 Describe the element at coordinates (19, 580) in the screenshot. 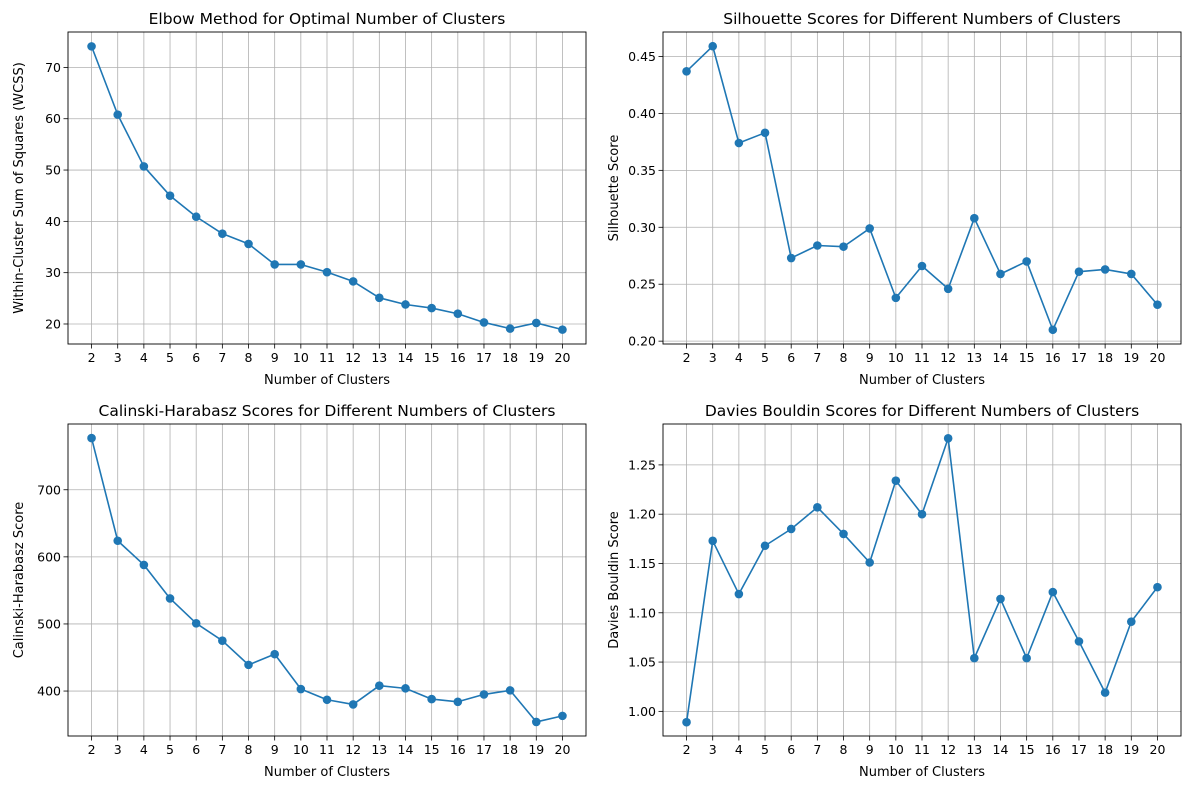

I see `y-axis-label: Calinski-Harabasz Score` at that location.